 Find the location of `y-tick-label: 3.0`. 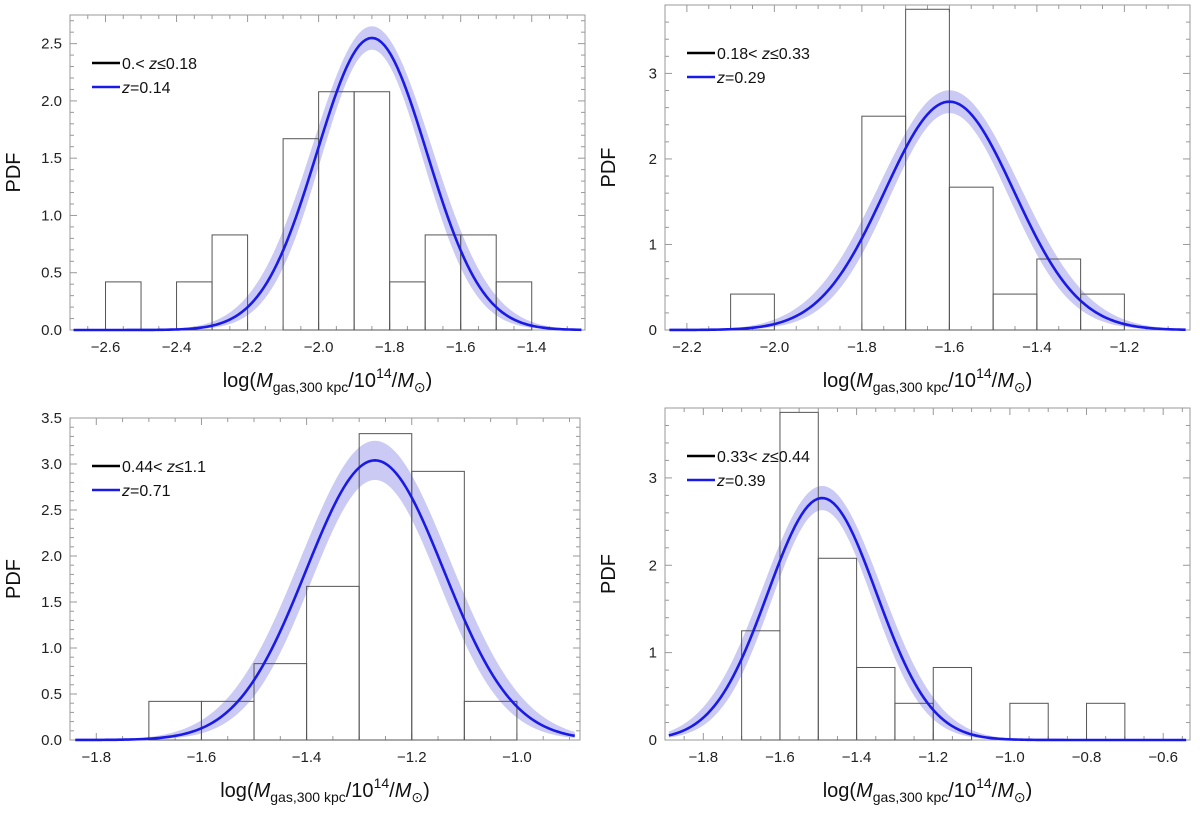

y-tick-label: 3.0 is located at coordinates (51, 464).